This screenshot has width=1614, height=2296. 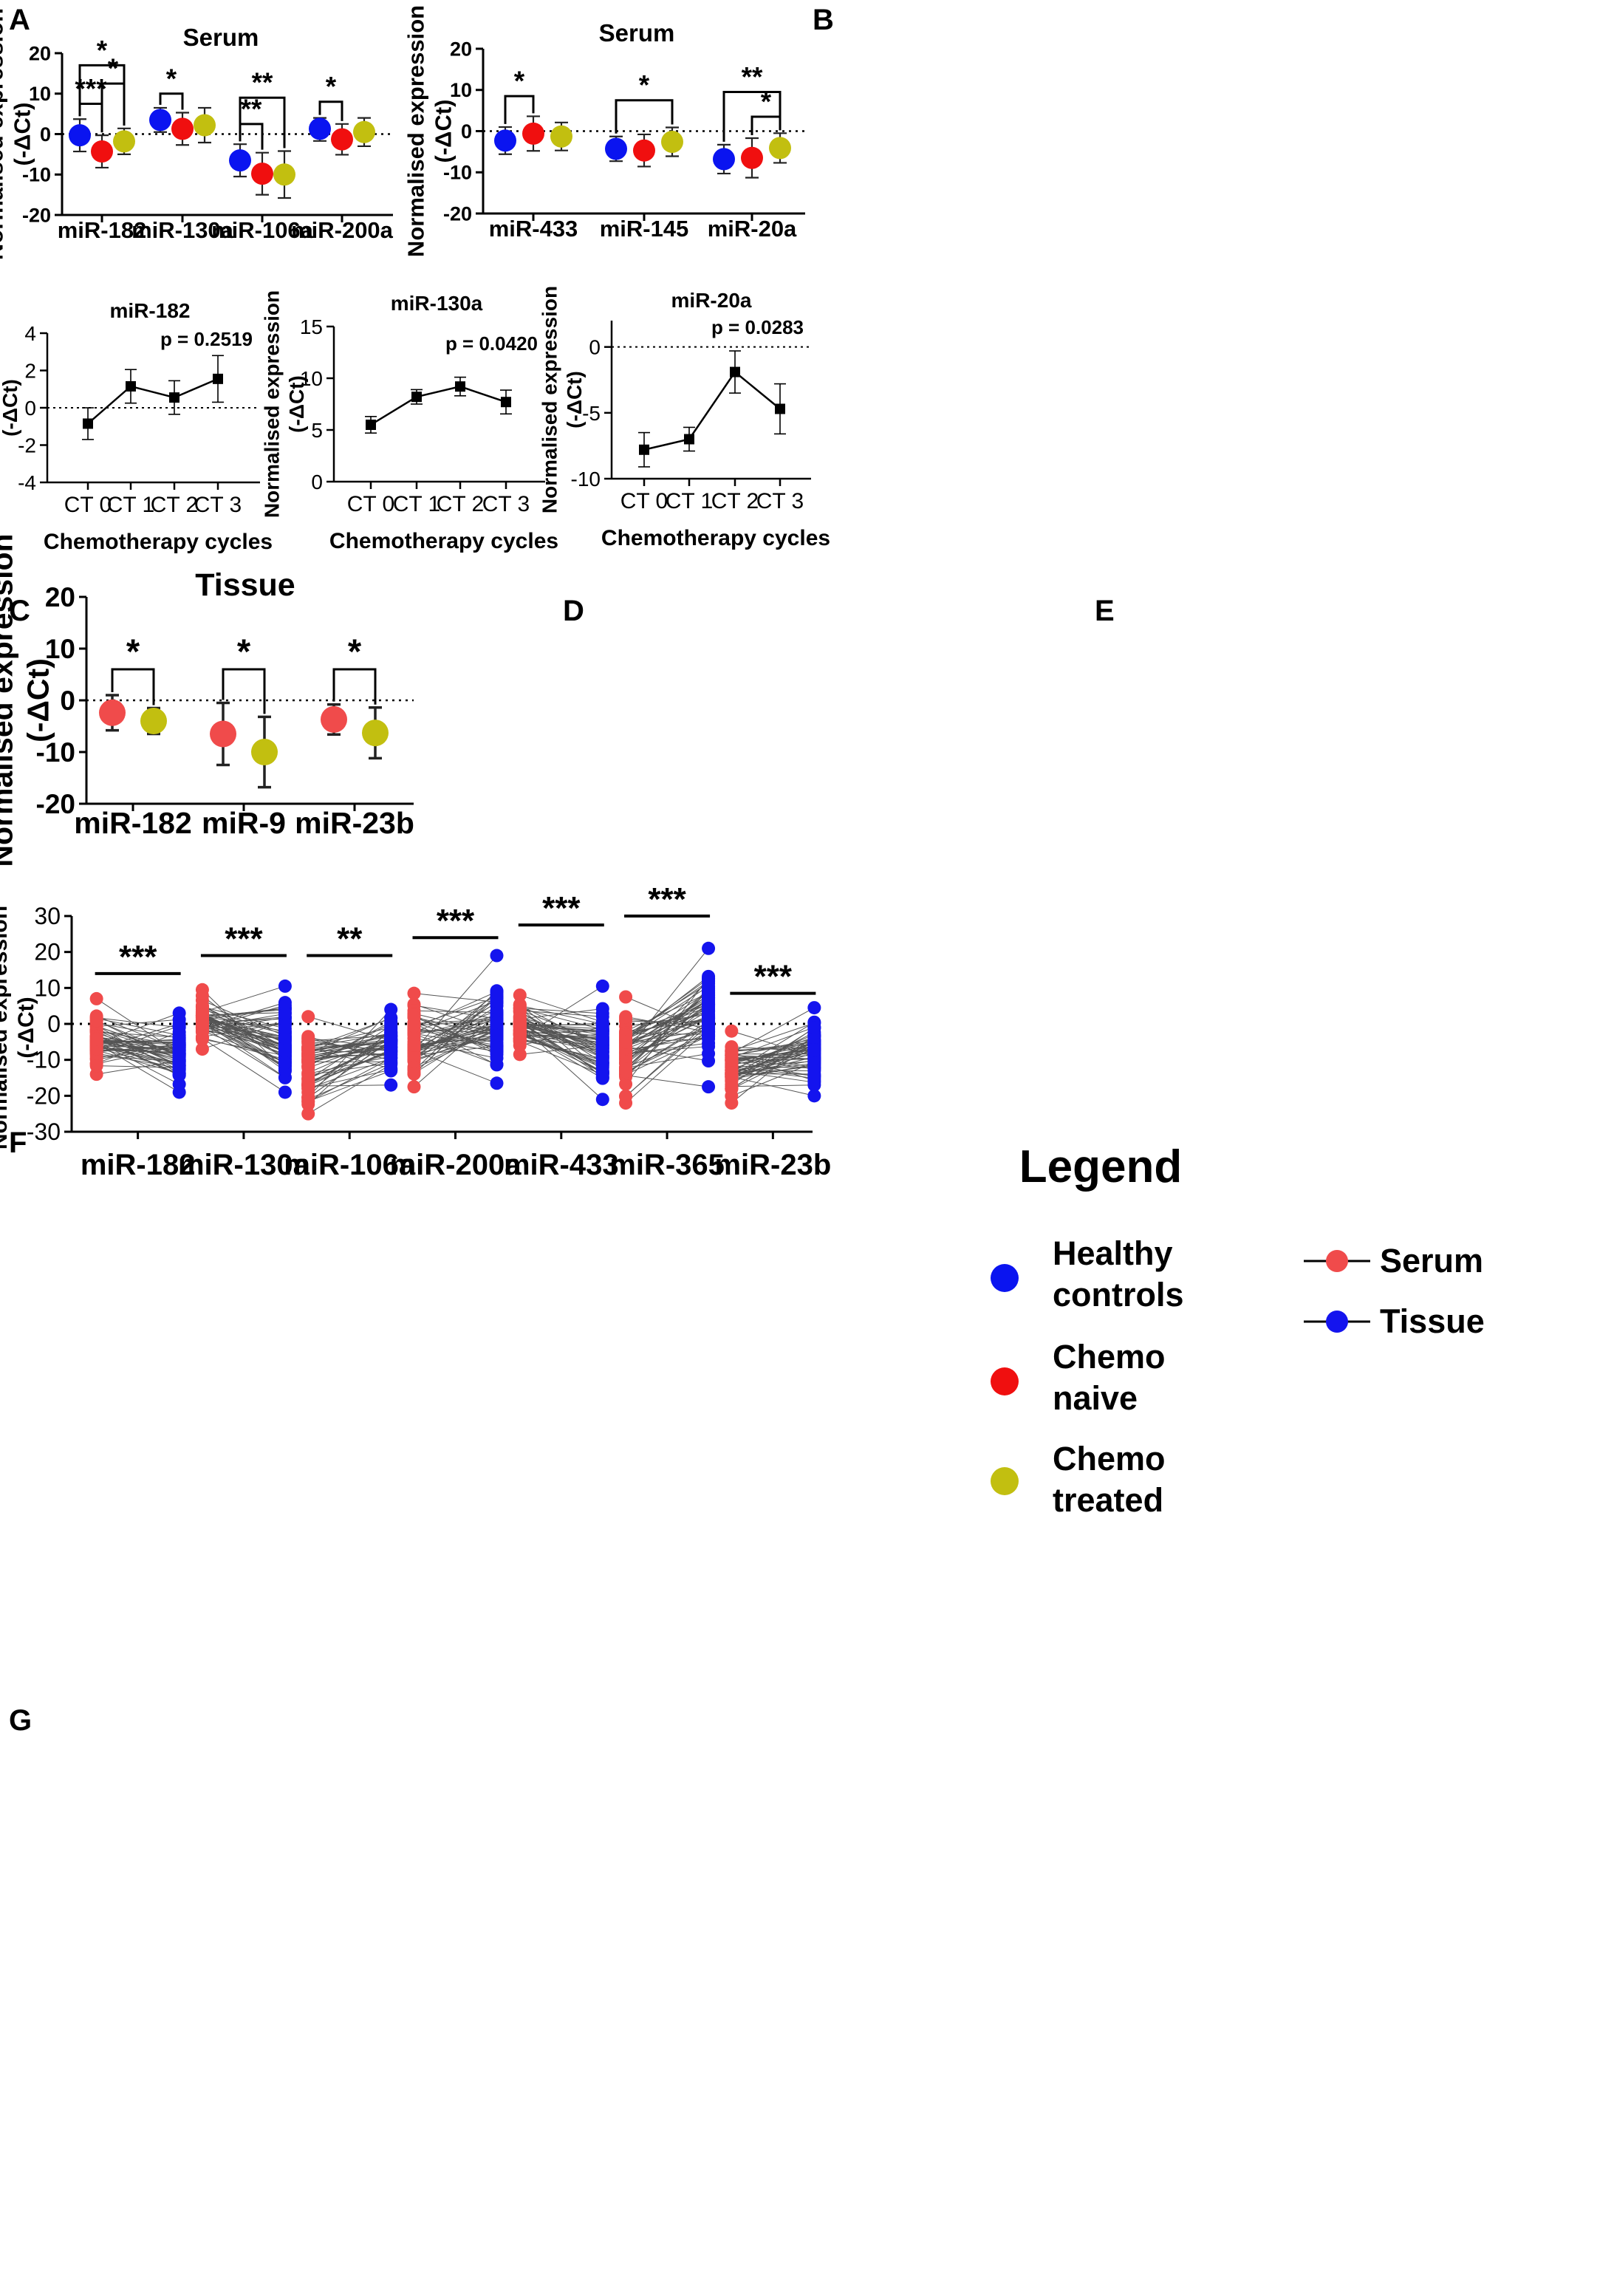 I want to click on chart-title: miR-182, so click(x=150, y=310).